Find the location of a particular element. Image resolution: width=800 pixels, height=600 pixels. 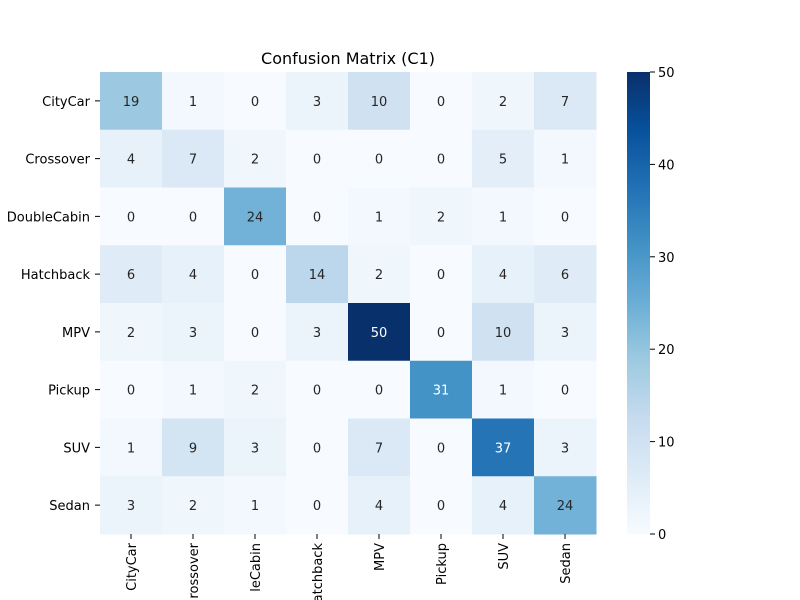

cell-value-label: 9 is located at coordinates (193, 448).